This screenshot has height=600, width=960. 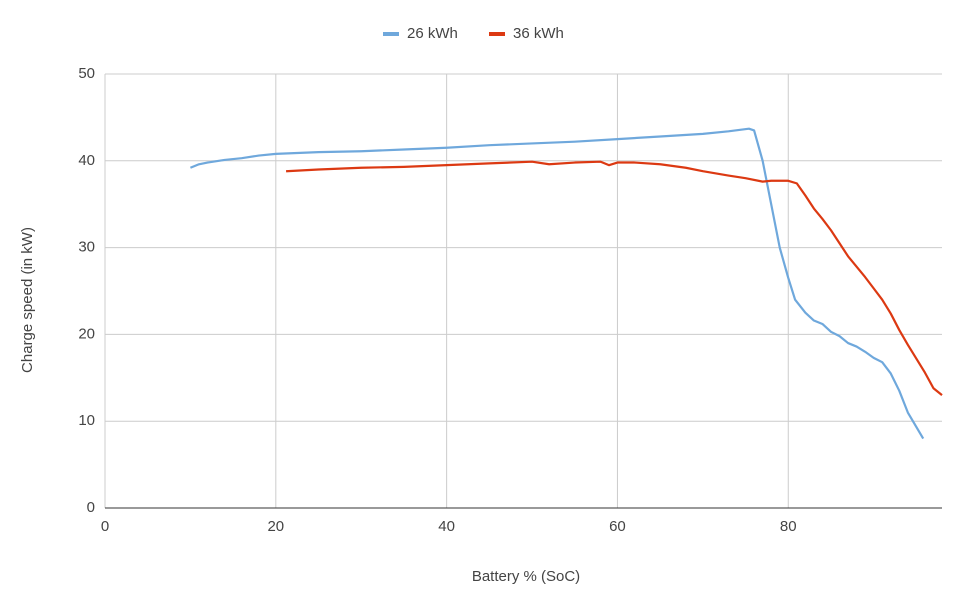 I want to click on x-tick-label: 80, so click(x=788, y=526).